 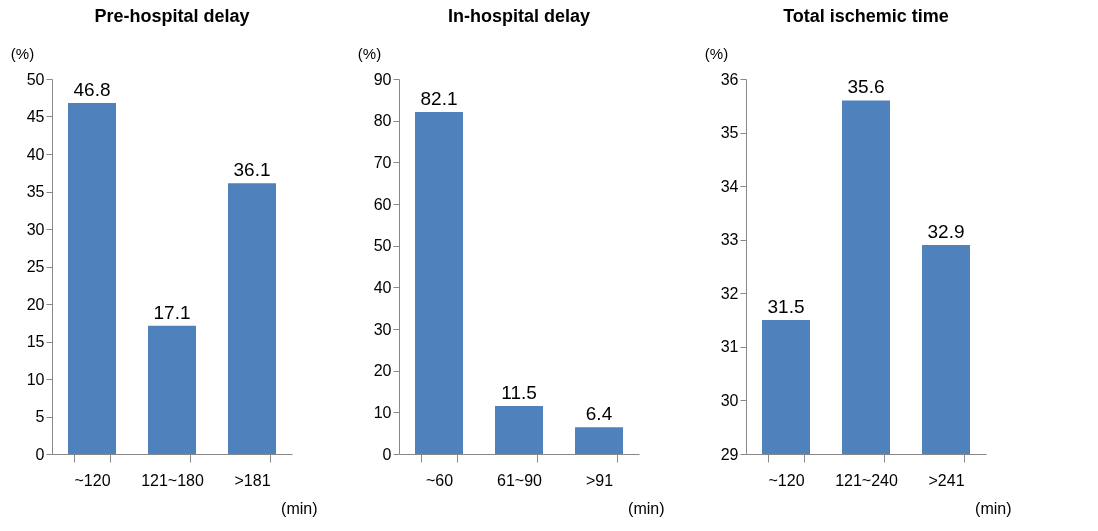 I want to click on data-label: 82.1, so click(x=439, y=98).